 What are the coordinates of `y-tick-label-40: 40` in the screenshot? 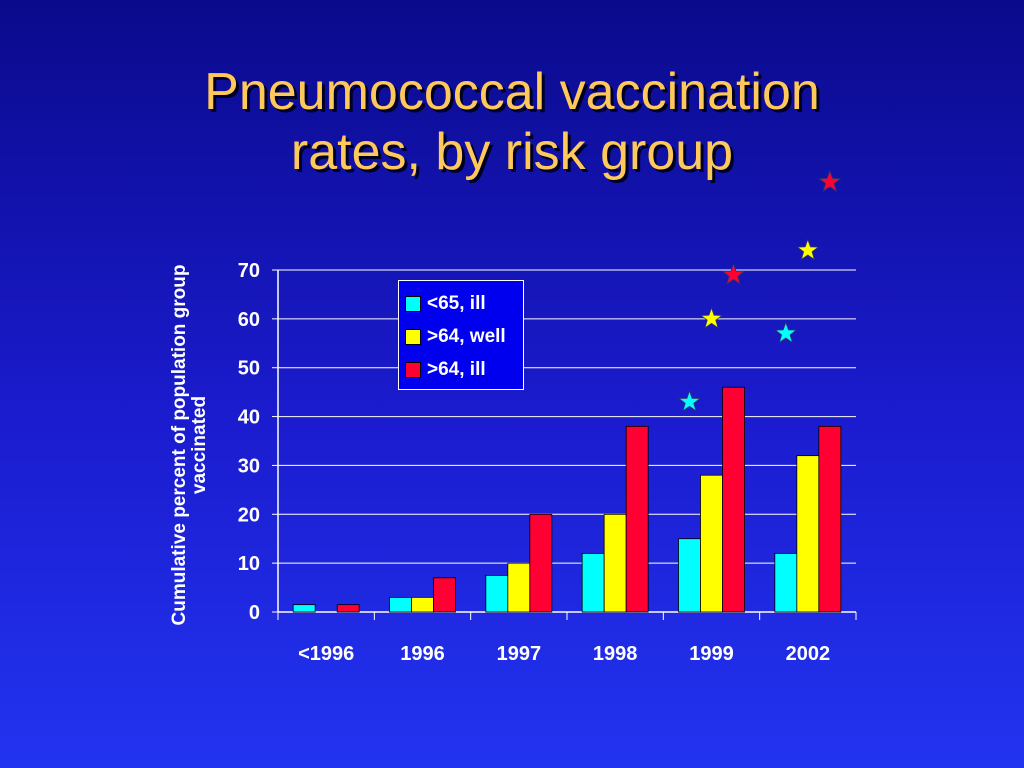 It's located at (249, 418).